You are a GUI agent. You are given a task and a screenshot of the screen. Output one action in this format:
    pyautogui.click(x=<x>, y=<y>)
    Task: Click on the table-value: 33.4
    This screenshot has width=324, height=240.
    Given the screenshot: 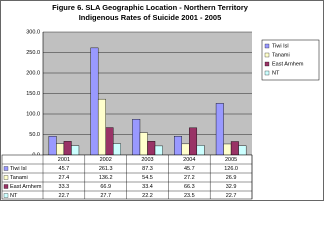 What is the action you would take?
    pyautogui.click(x=147, y=187)
    